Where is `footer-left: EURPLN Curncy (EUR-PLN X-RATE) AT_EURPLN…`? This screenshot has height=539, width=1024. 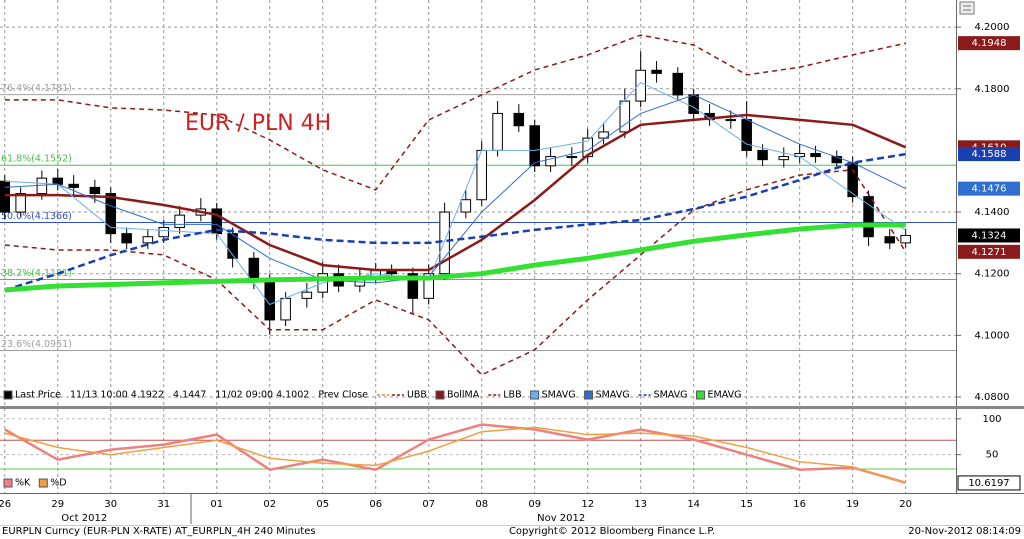
footer-left: EURPLN Curncy (EUR-PLN X-RATE) AT_EURPLN… is located at coordinates (159, 531).